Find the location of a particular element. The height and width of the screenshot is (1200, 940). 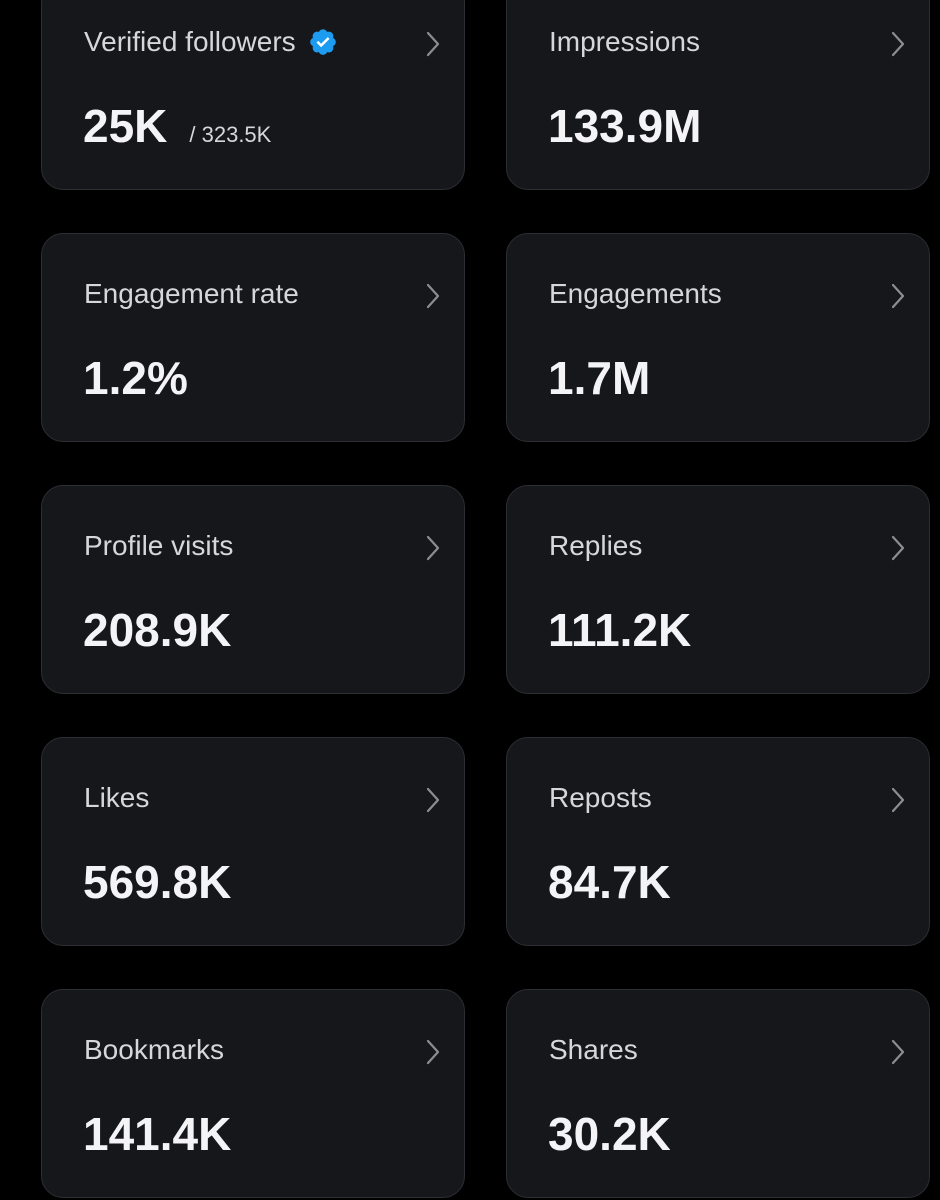

card-header: Impressions is located at coordinates (624, 42).